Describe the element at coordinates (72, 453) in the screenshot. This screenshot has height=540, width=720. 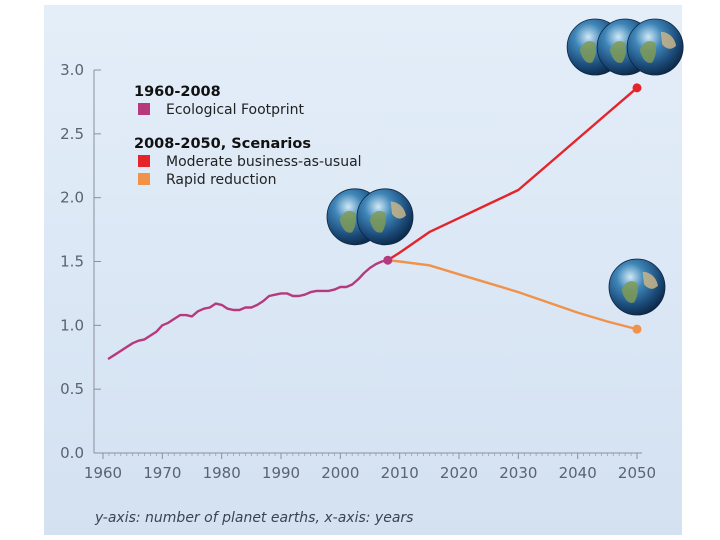
I see `y-tick-label: 0.0` at that location.